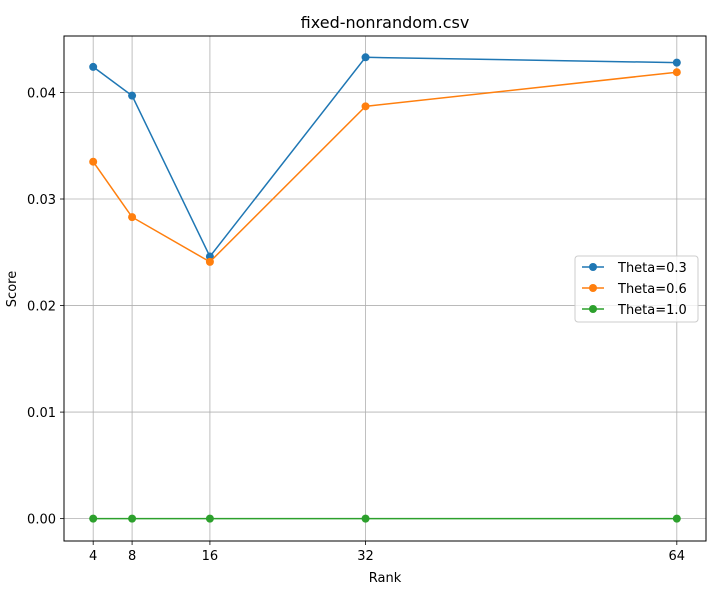  I want to click on y-tick-label: 0.01, so click(41, 413).